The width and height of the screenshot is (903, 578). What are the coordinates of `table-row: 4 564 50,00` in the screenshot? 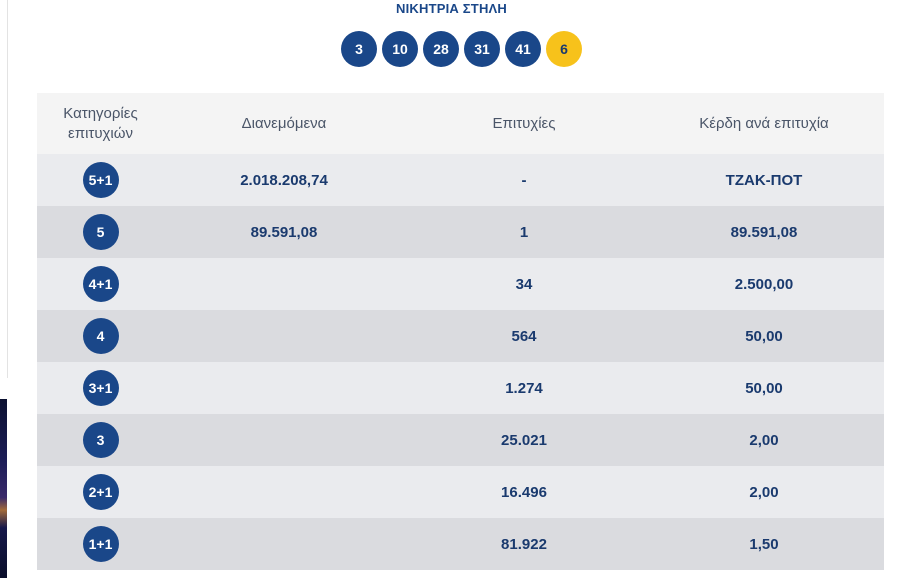 It's located at (460, 336).